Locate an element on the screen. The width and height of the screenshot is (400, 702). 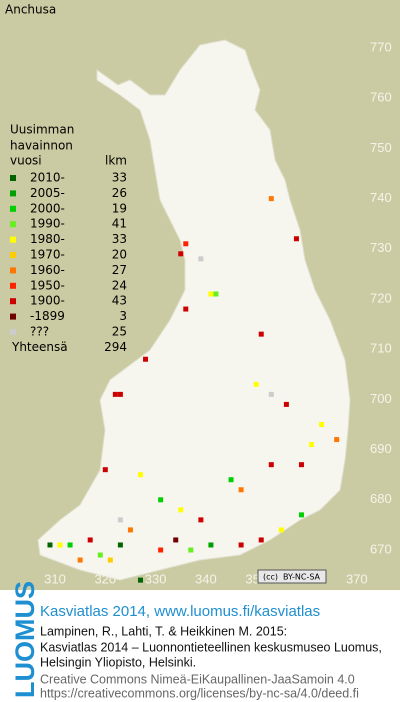
legend-count: 24 is located at coordinates (119, 285).